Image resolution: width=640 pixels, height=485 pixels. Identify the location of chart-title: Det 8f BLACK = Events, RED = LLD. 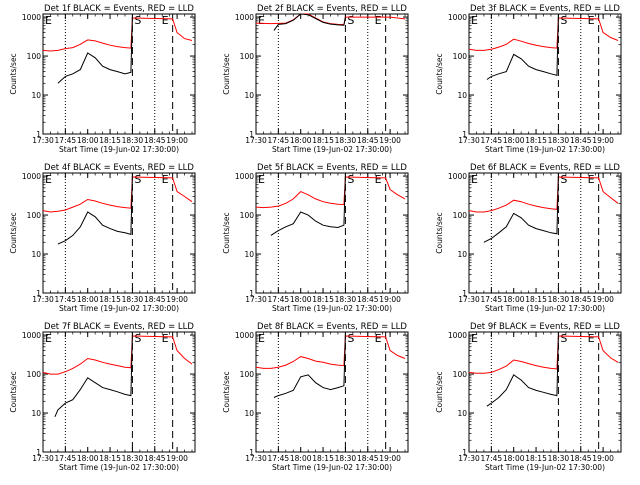
(332, 327).